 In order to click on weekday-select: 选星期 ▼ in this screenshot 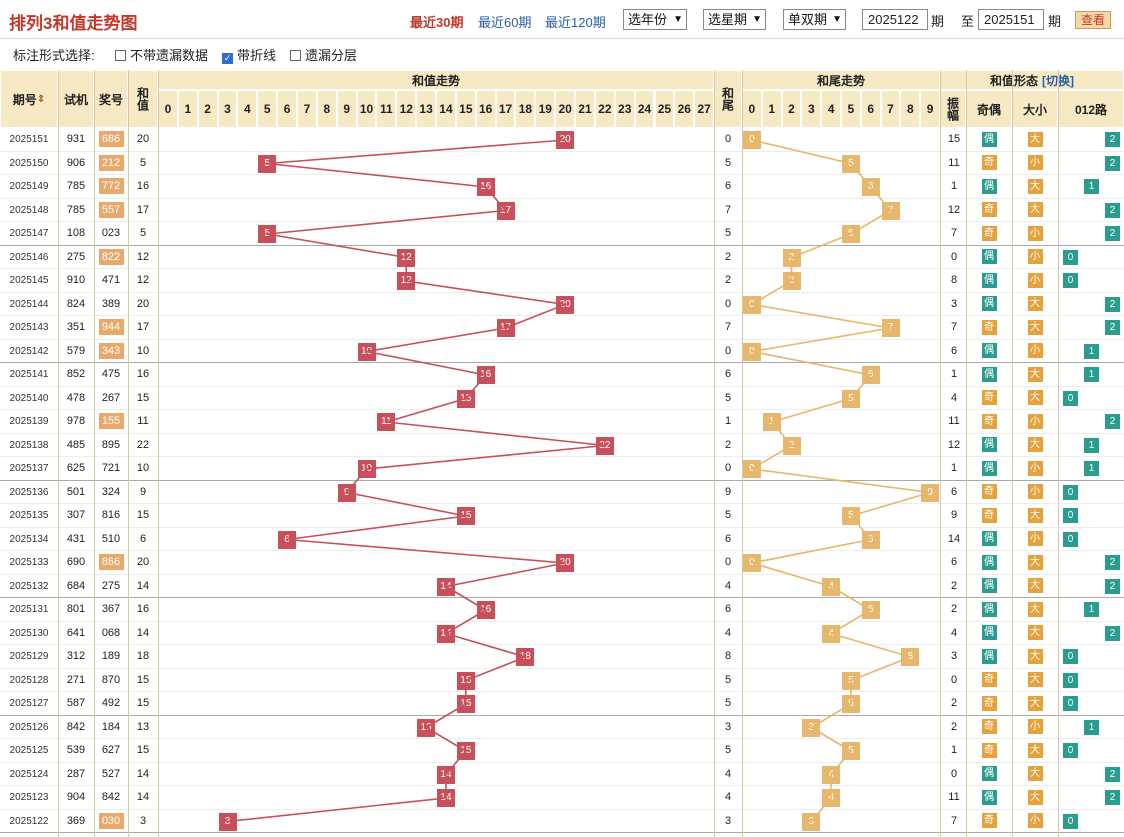, I will do `click(734, 19)`.